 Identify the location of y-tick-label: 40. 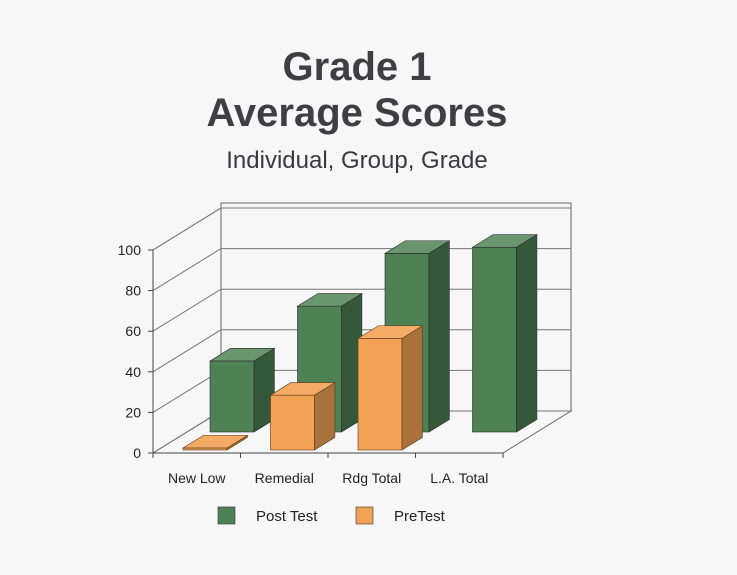
(133, 372).